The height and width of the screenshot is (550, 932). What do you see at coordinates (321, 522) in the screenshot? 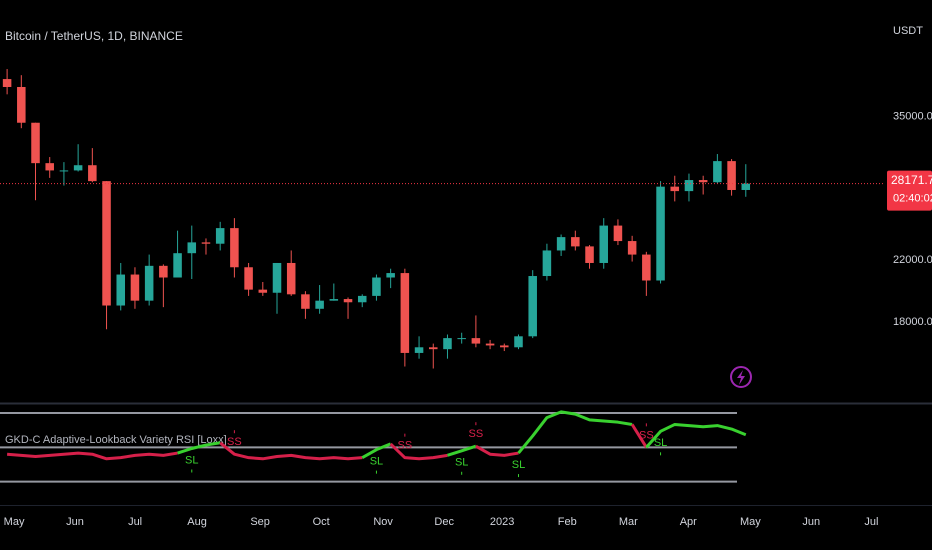
I see `x-tick-label: Oct` at bounding box center [321, 522].